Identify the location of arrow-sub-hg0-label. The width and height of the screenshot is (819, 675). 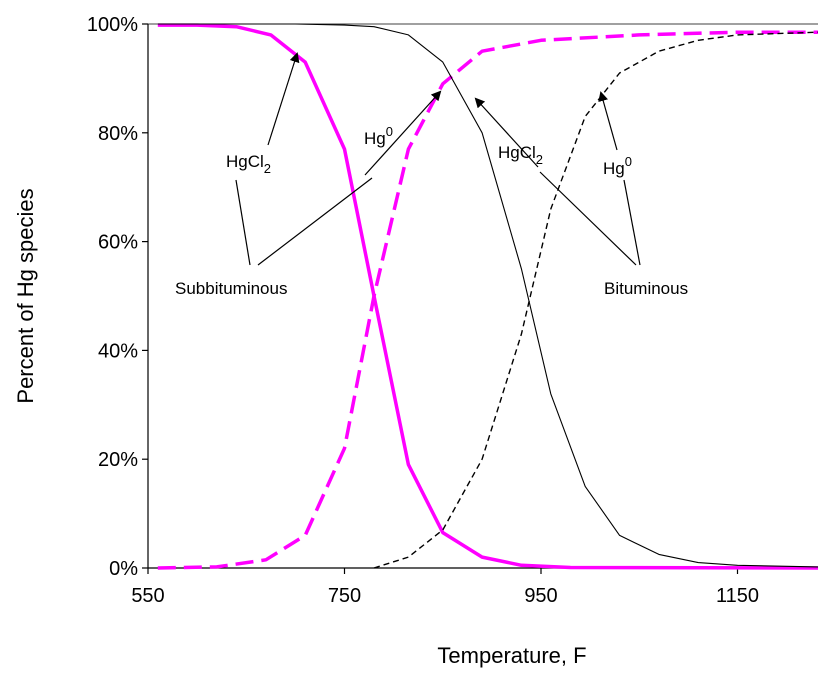
(403, 133).